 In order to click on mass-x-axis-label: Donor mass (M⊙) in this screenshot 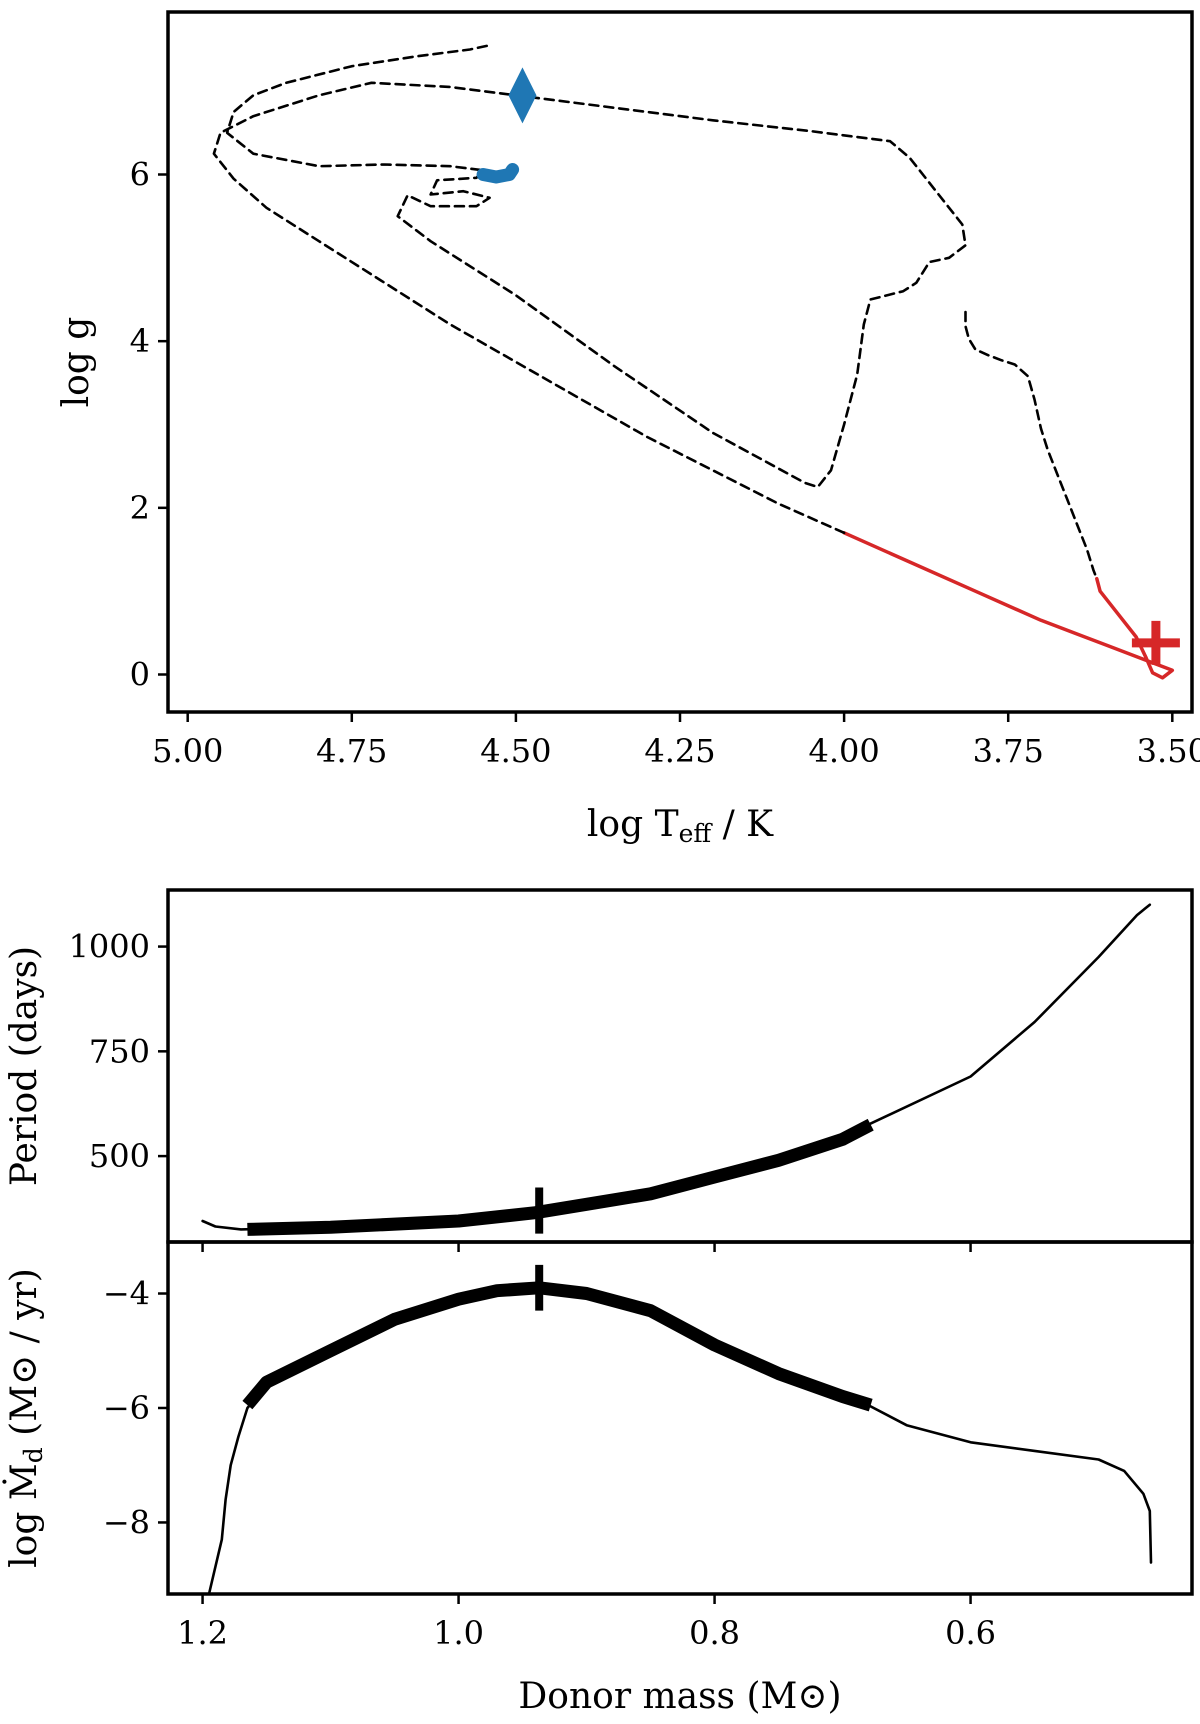, I will do `click(679, 1696)`.